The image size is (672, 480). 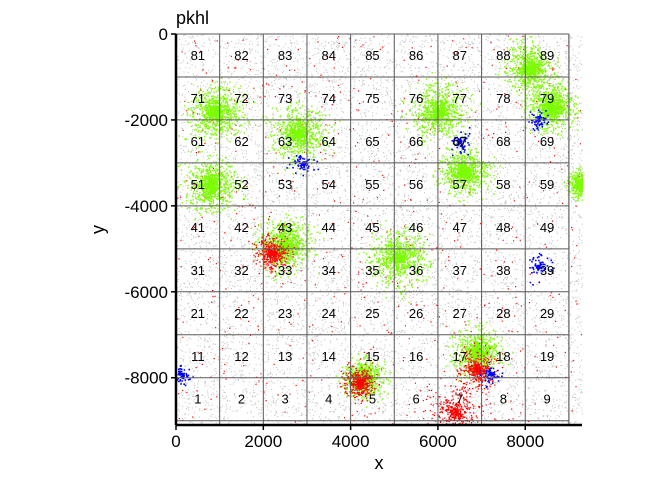 What do you see at coordinates (328, 399) in the screenshot?
I see `cell-label-4: 4` at bounding box center [328, 399].